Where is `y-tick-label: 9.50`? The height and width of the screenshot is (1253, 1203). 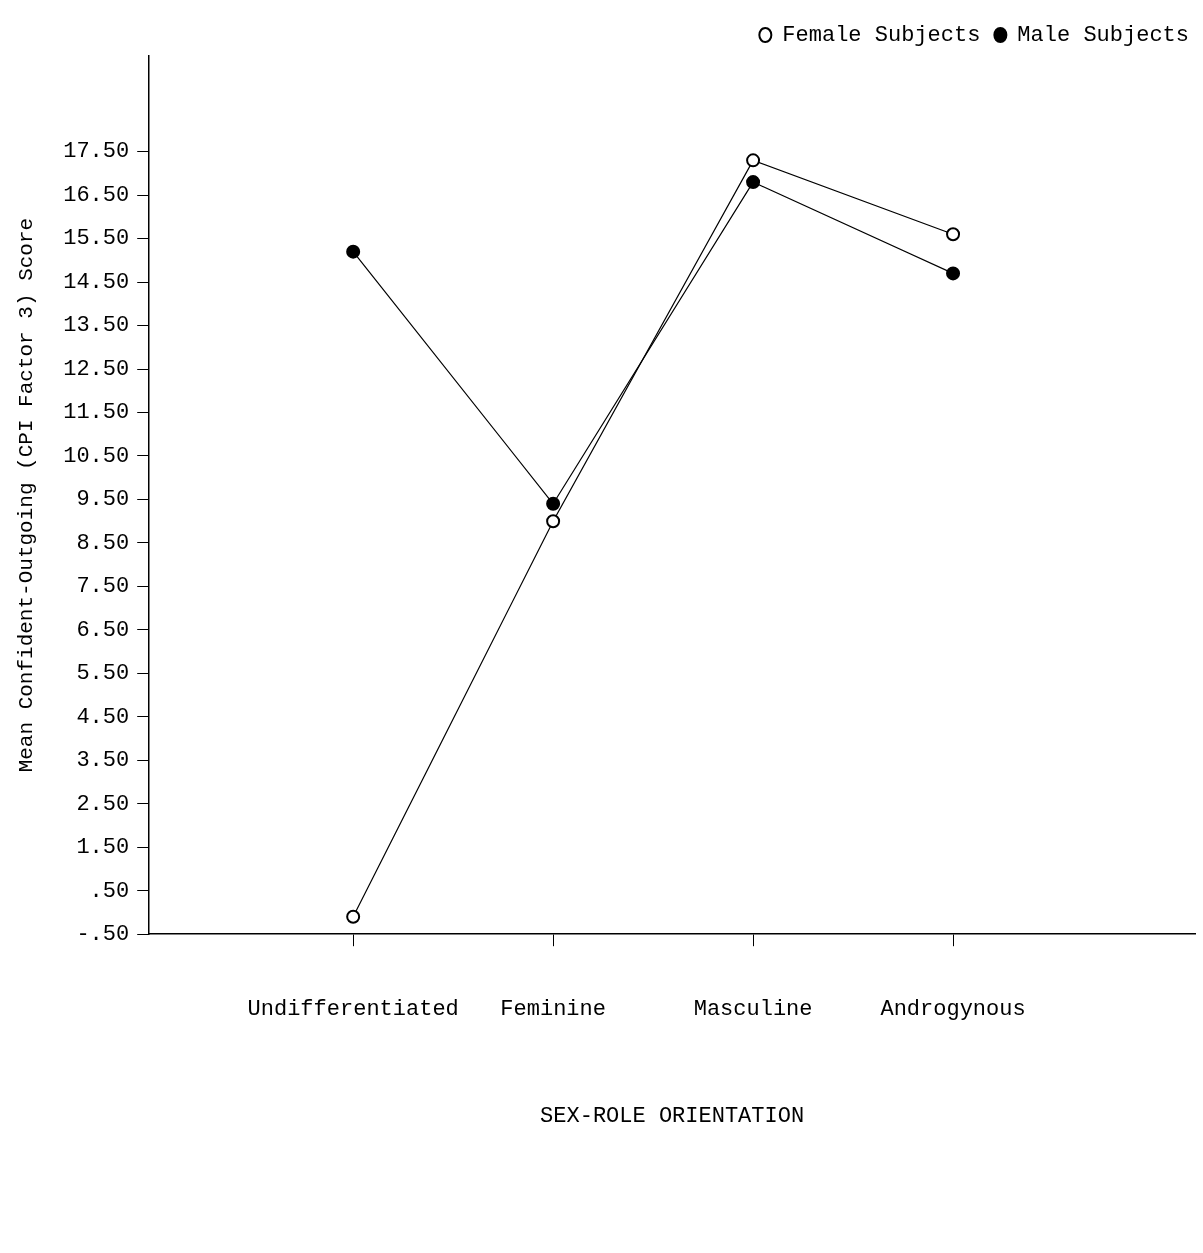
y-tick-label: 9.50 is located at coordinates (103, 500).